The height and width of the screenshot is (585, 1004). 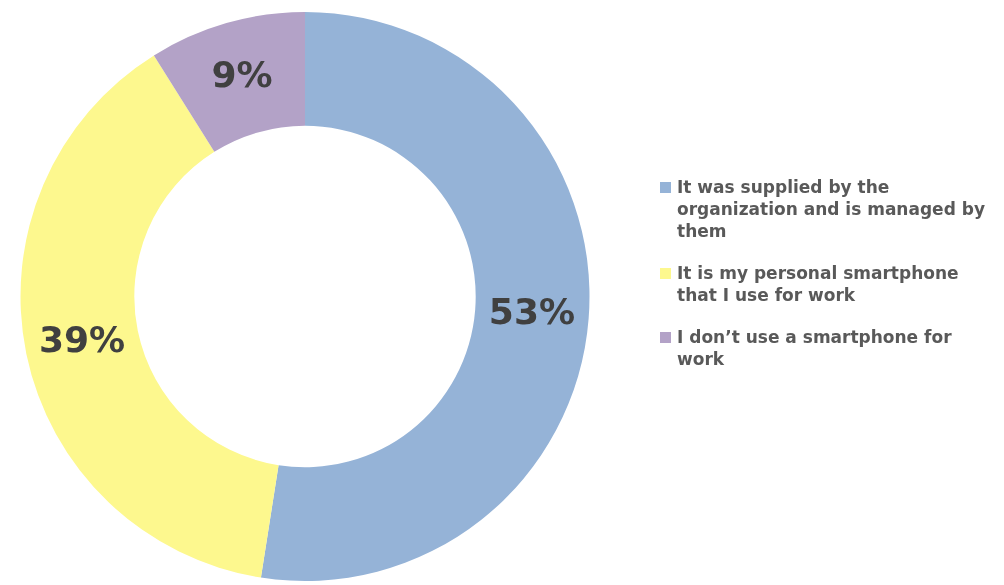 What do you see at coordinates (531, 311) in the screenshot?
I see `data-label: 53%` at bounding box center [531, 311].